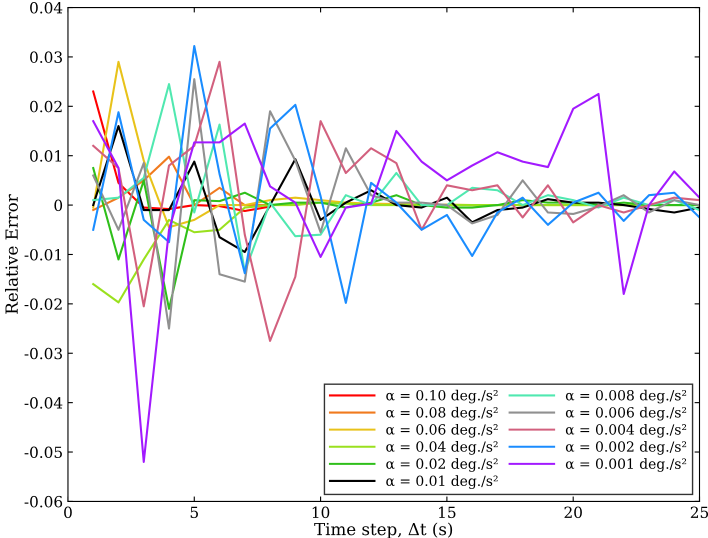 This screenshot has width=708, height=538. What do you see at coordinates (626, 465) in the screenshot?
I see `legend-label: α = 0.001 deg./s²` at bounding box center [626, 465].